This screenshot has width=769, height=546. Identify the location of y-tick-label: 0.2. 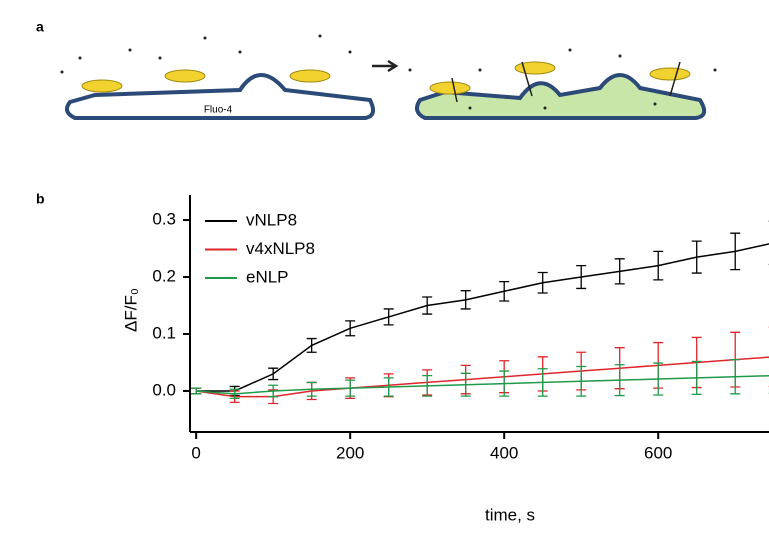
(164, 276).